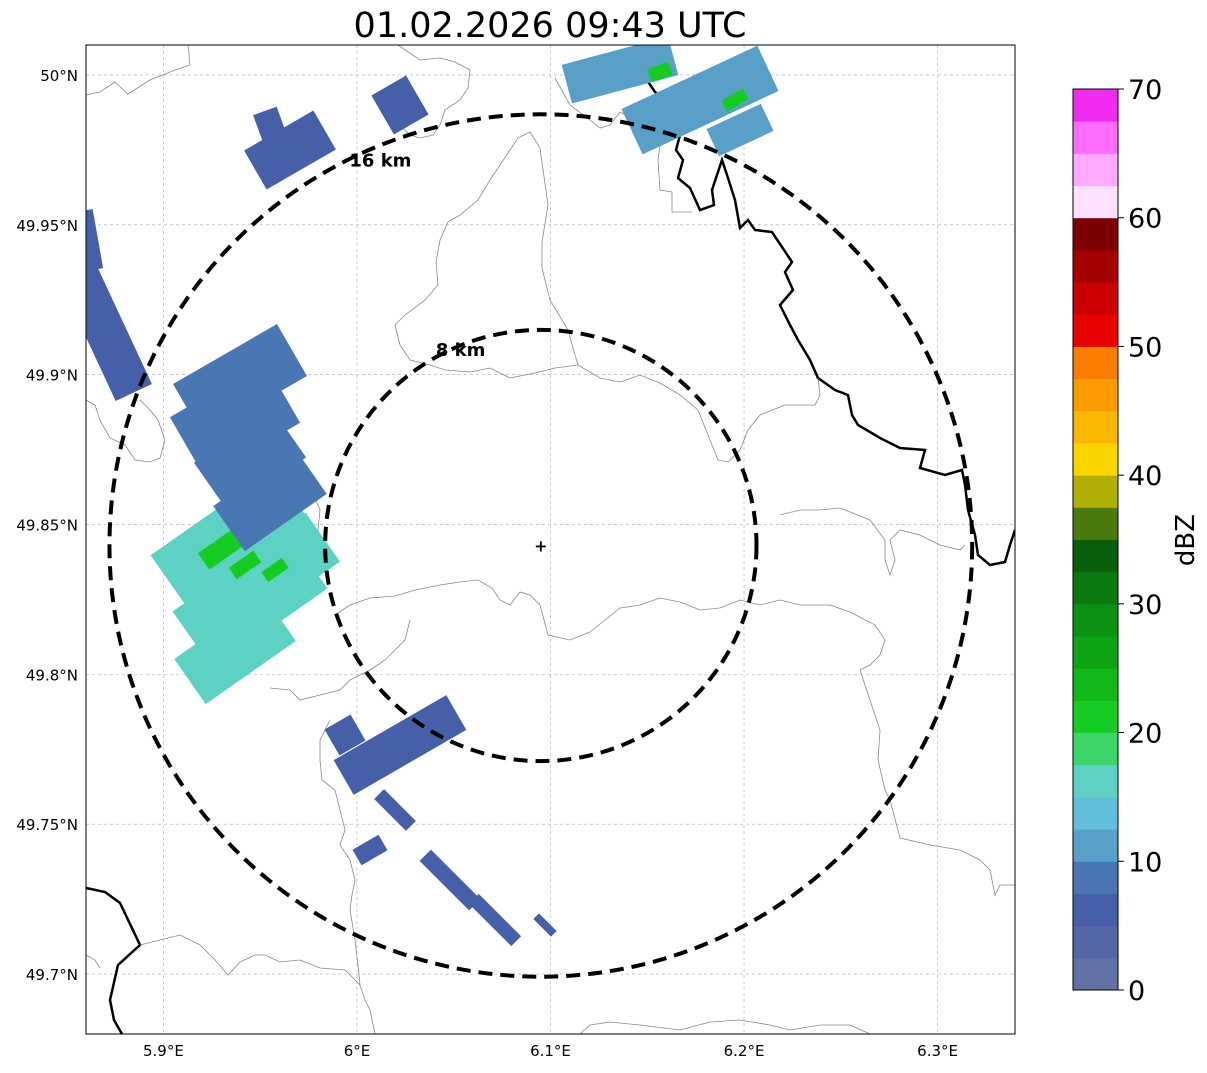  I want to click on colorbar-label: dBZ, so click(1186, 540).